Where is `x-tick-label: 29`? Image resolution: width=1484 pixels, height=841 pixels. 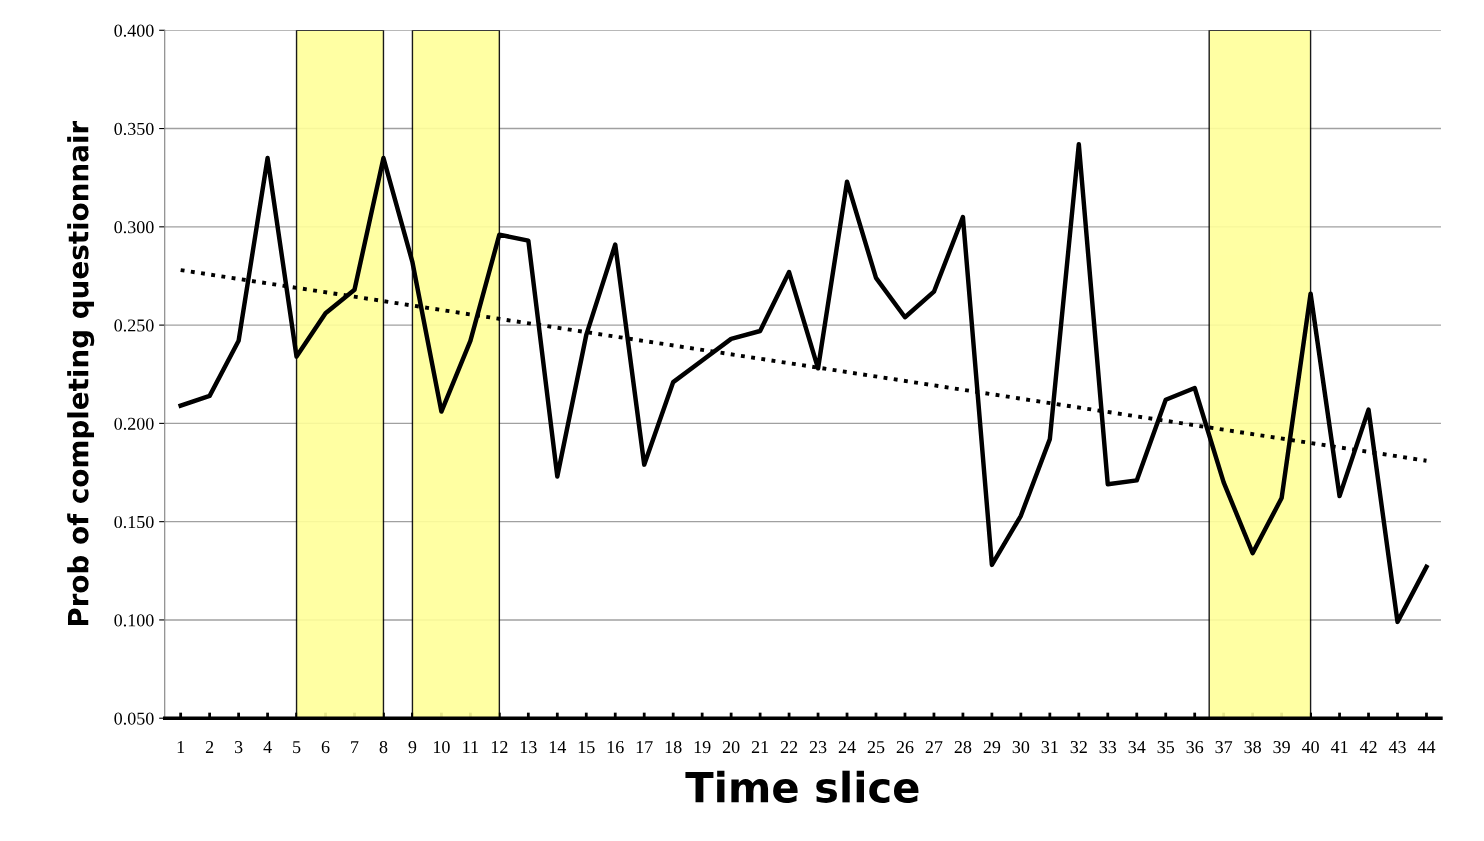
x-tick-label: 29 is located at coordinates (992, 747).